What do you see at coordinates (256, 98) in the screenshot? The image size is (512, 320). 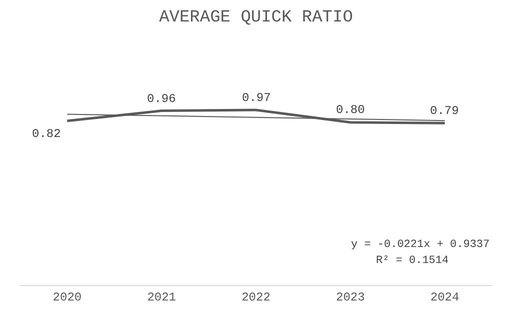 I see `data-label: 0.97` at bounding box center [256, 98].